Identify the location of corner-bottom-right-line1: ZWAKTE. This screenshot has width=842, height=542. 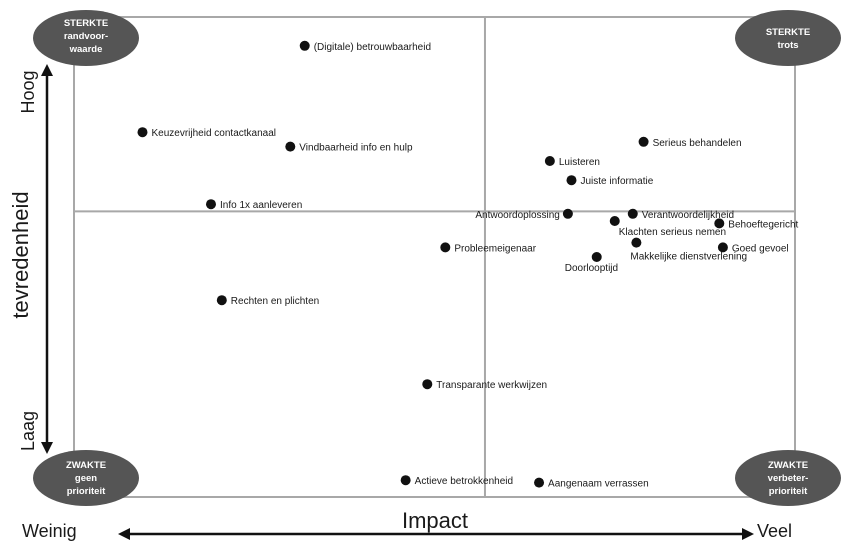
(788, 465).